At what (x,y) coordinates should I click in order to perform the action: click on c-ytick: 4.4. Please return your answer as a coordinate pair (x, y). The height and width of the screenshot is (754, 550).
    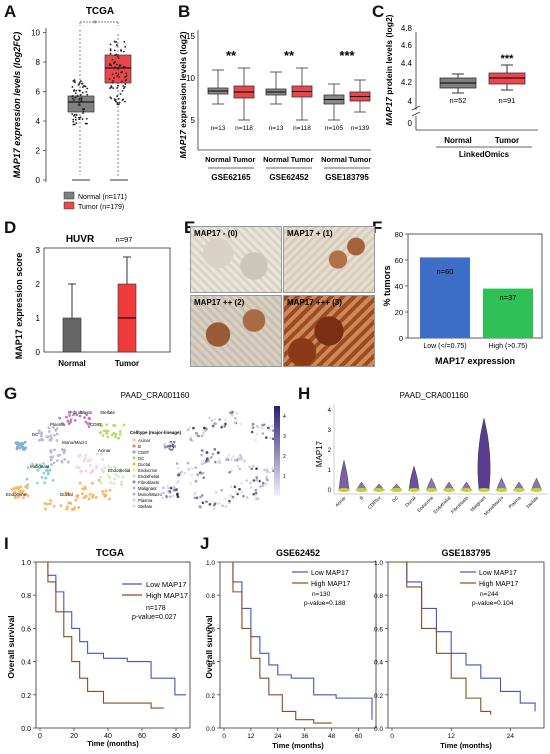
    Looking at the image, I should click on (407, 63).